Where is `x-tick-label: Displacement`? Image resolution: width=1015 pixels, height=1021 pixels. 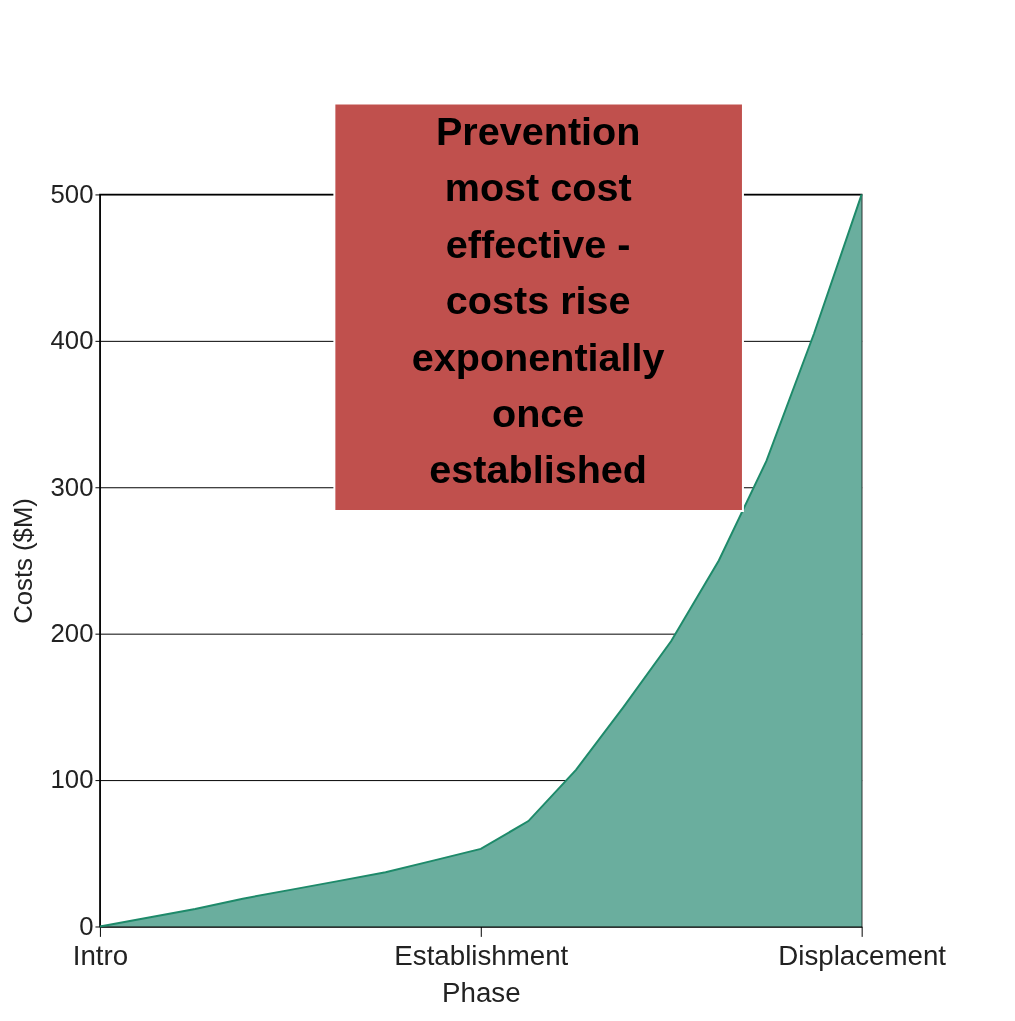 x-tick-label: Displacement is located at coordinates (862, 955).